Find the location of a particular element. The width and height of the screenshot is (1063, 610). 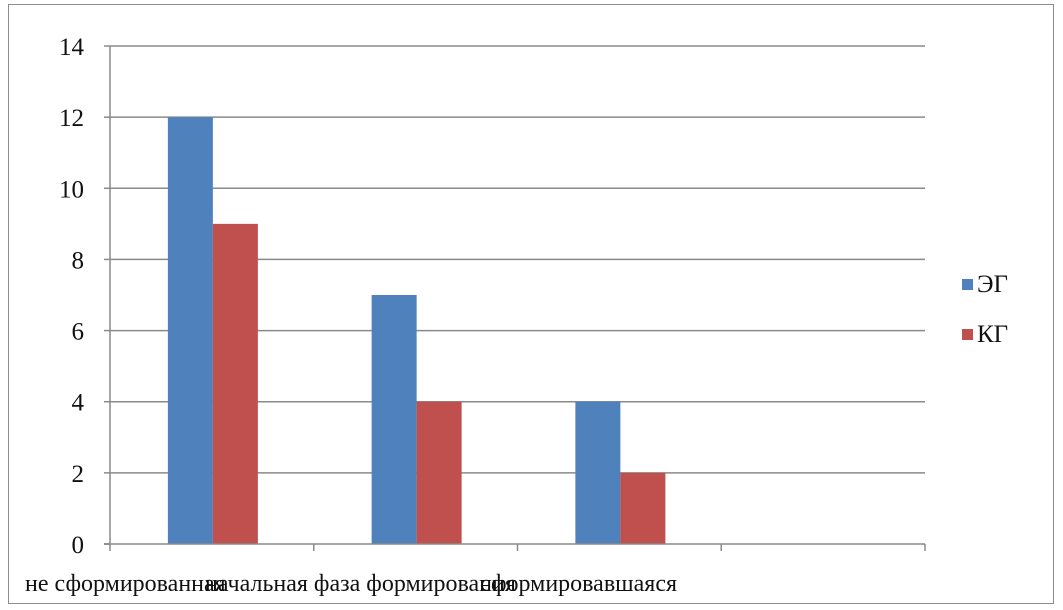

legend-swatch-eg is located at coordinates (967, 284).